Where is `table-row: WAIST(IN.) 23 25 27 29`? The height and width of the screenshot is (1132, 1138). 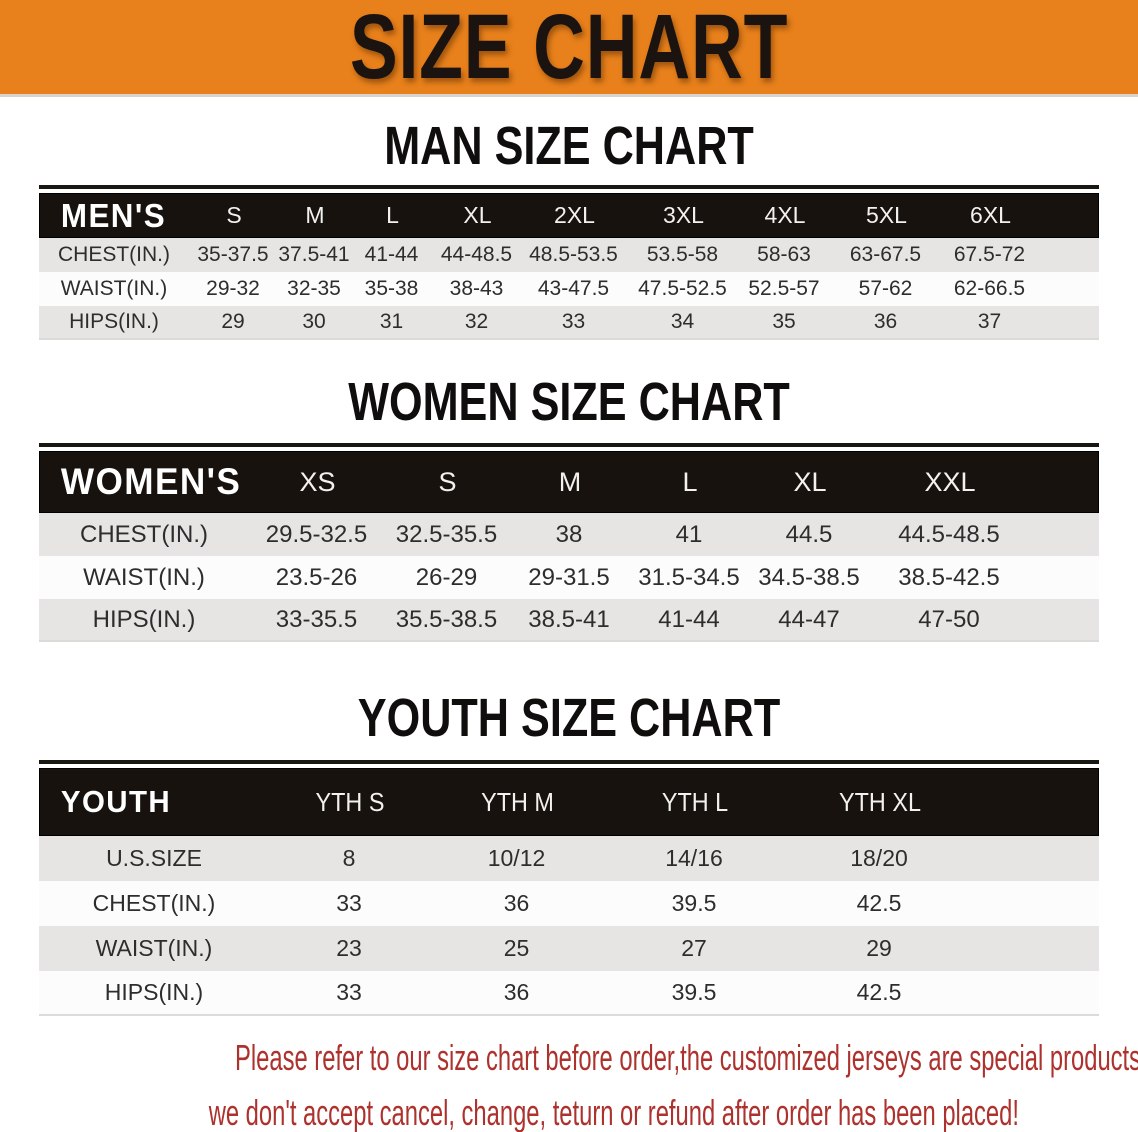
table-row: WAIST(IN.) 23 25 27 29 is located at coordinates (569, 948).